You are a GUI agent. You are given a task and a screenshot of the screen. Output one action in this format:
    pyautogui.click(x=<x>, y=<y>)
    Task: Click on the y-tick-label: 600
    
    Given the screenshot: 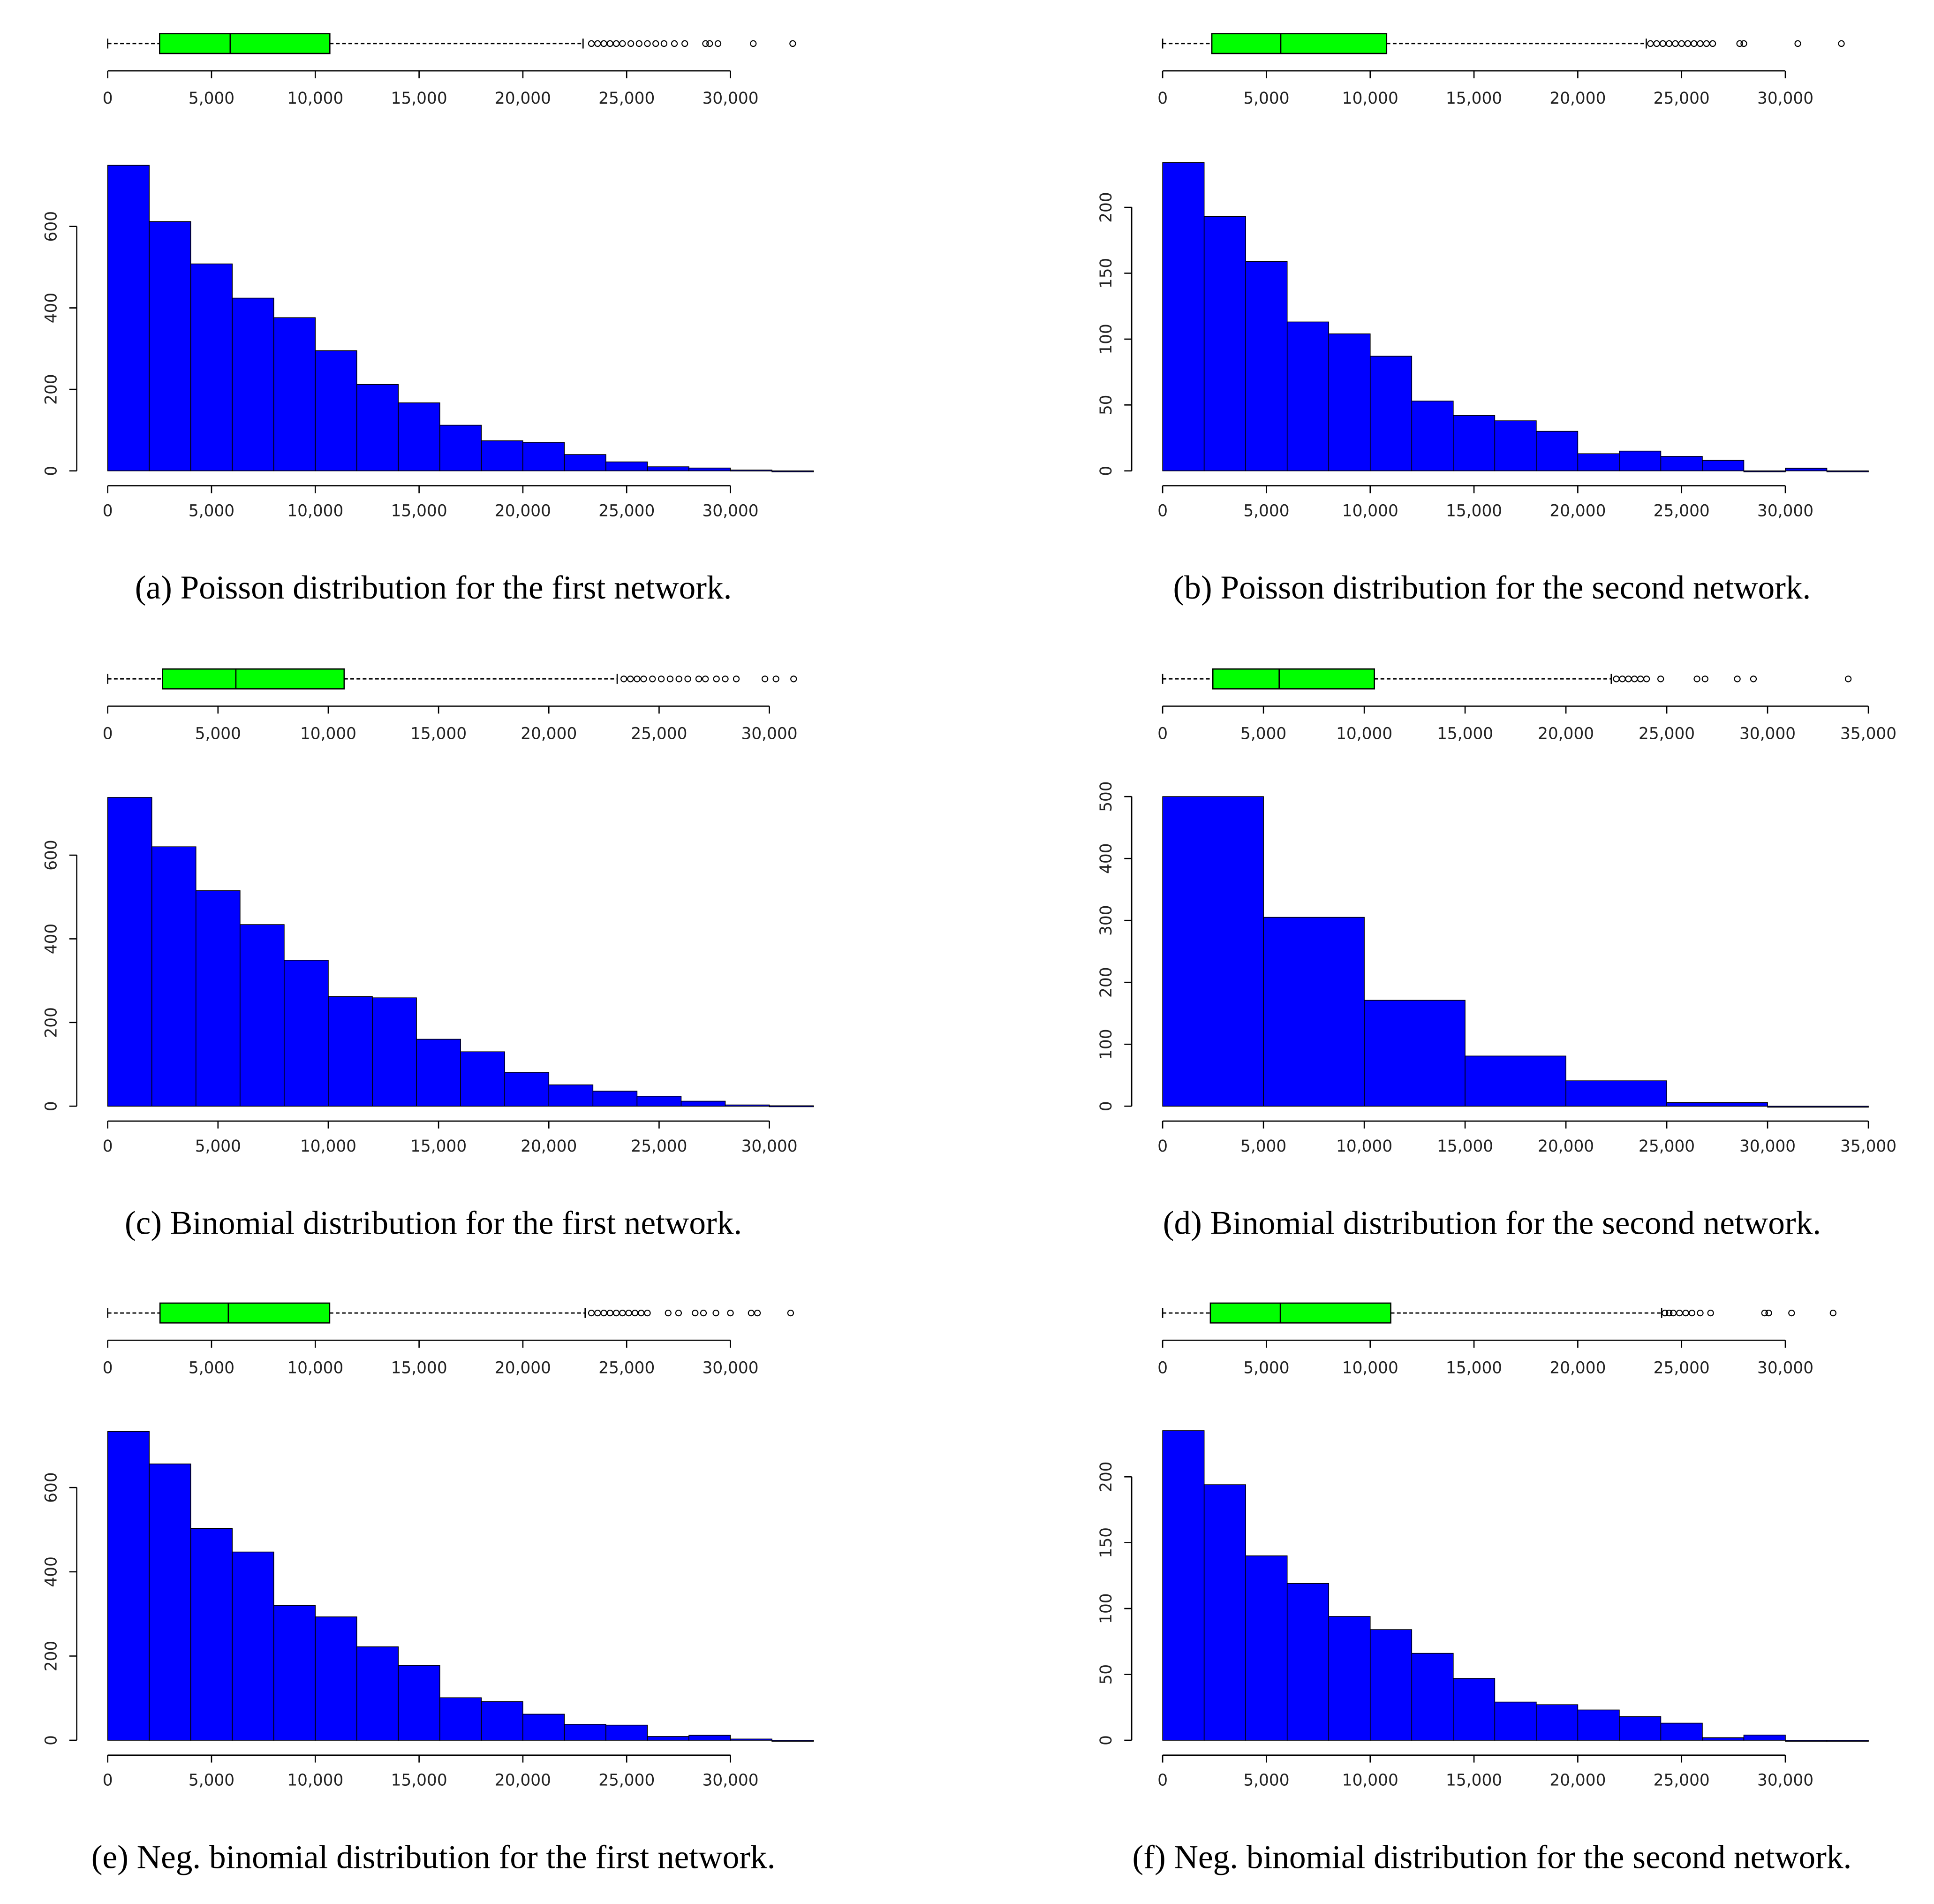 What is the action you would take?
    pyautogui.click(x=51, y=856)
    